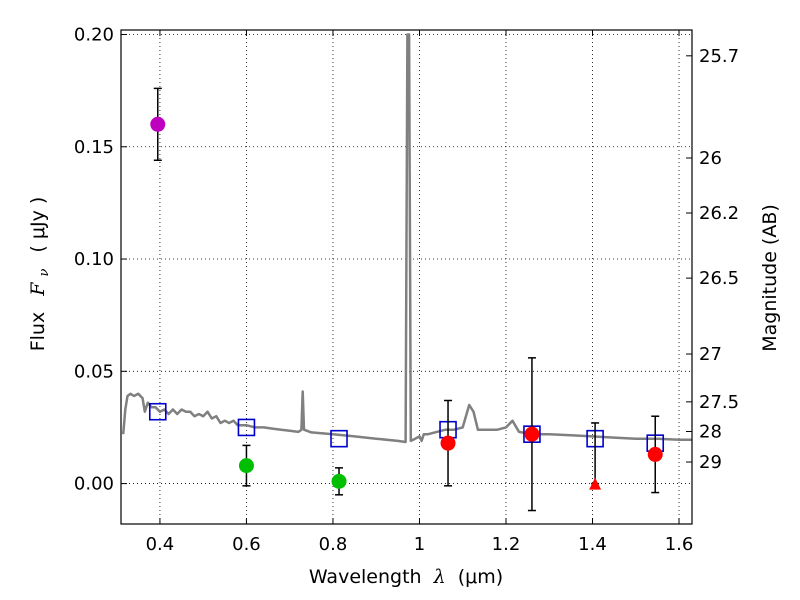 The width and height of the screenshot is (800, 600). I want to click on x-axis-label-symbol: λ, so click(439, 577).